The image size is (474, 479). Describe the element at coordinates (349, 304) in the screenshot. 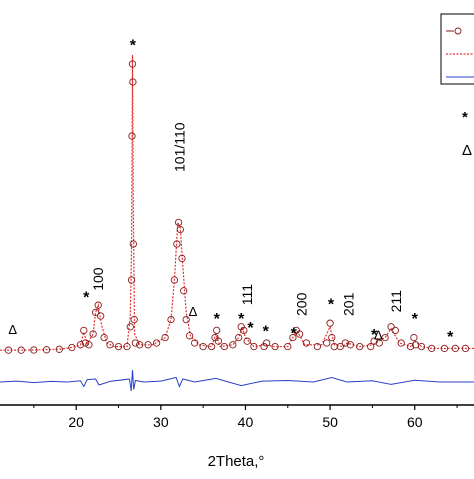

I see `peak-label: 201` at that location.